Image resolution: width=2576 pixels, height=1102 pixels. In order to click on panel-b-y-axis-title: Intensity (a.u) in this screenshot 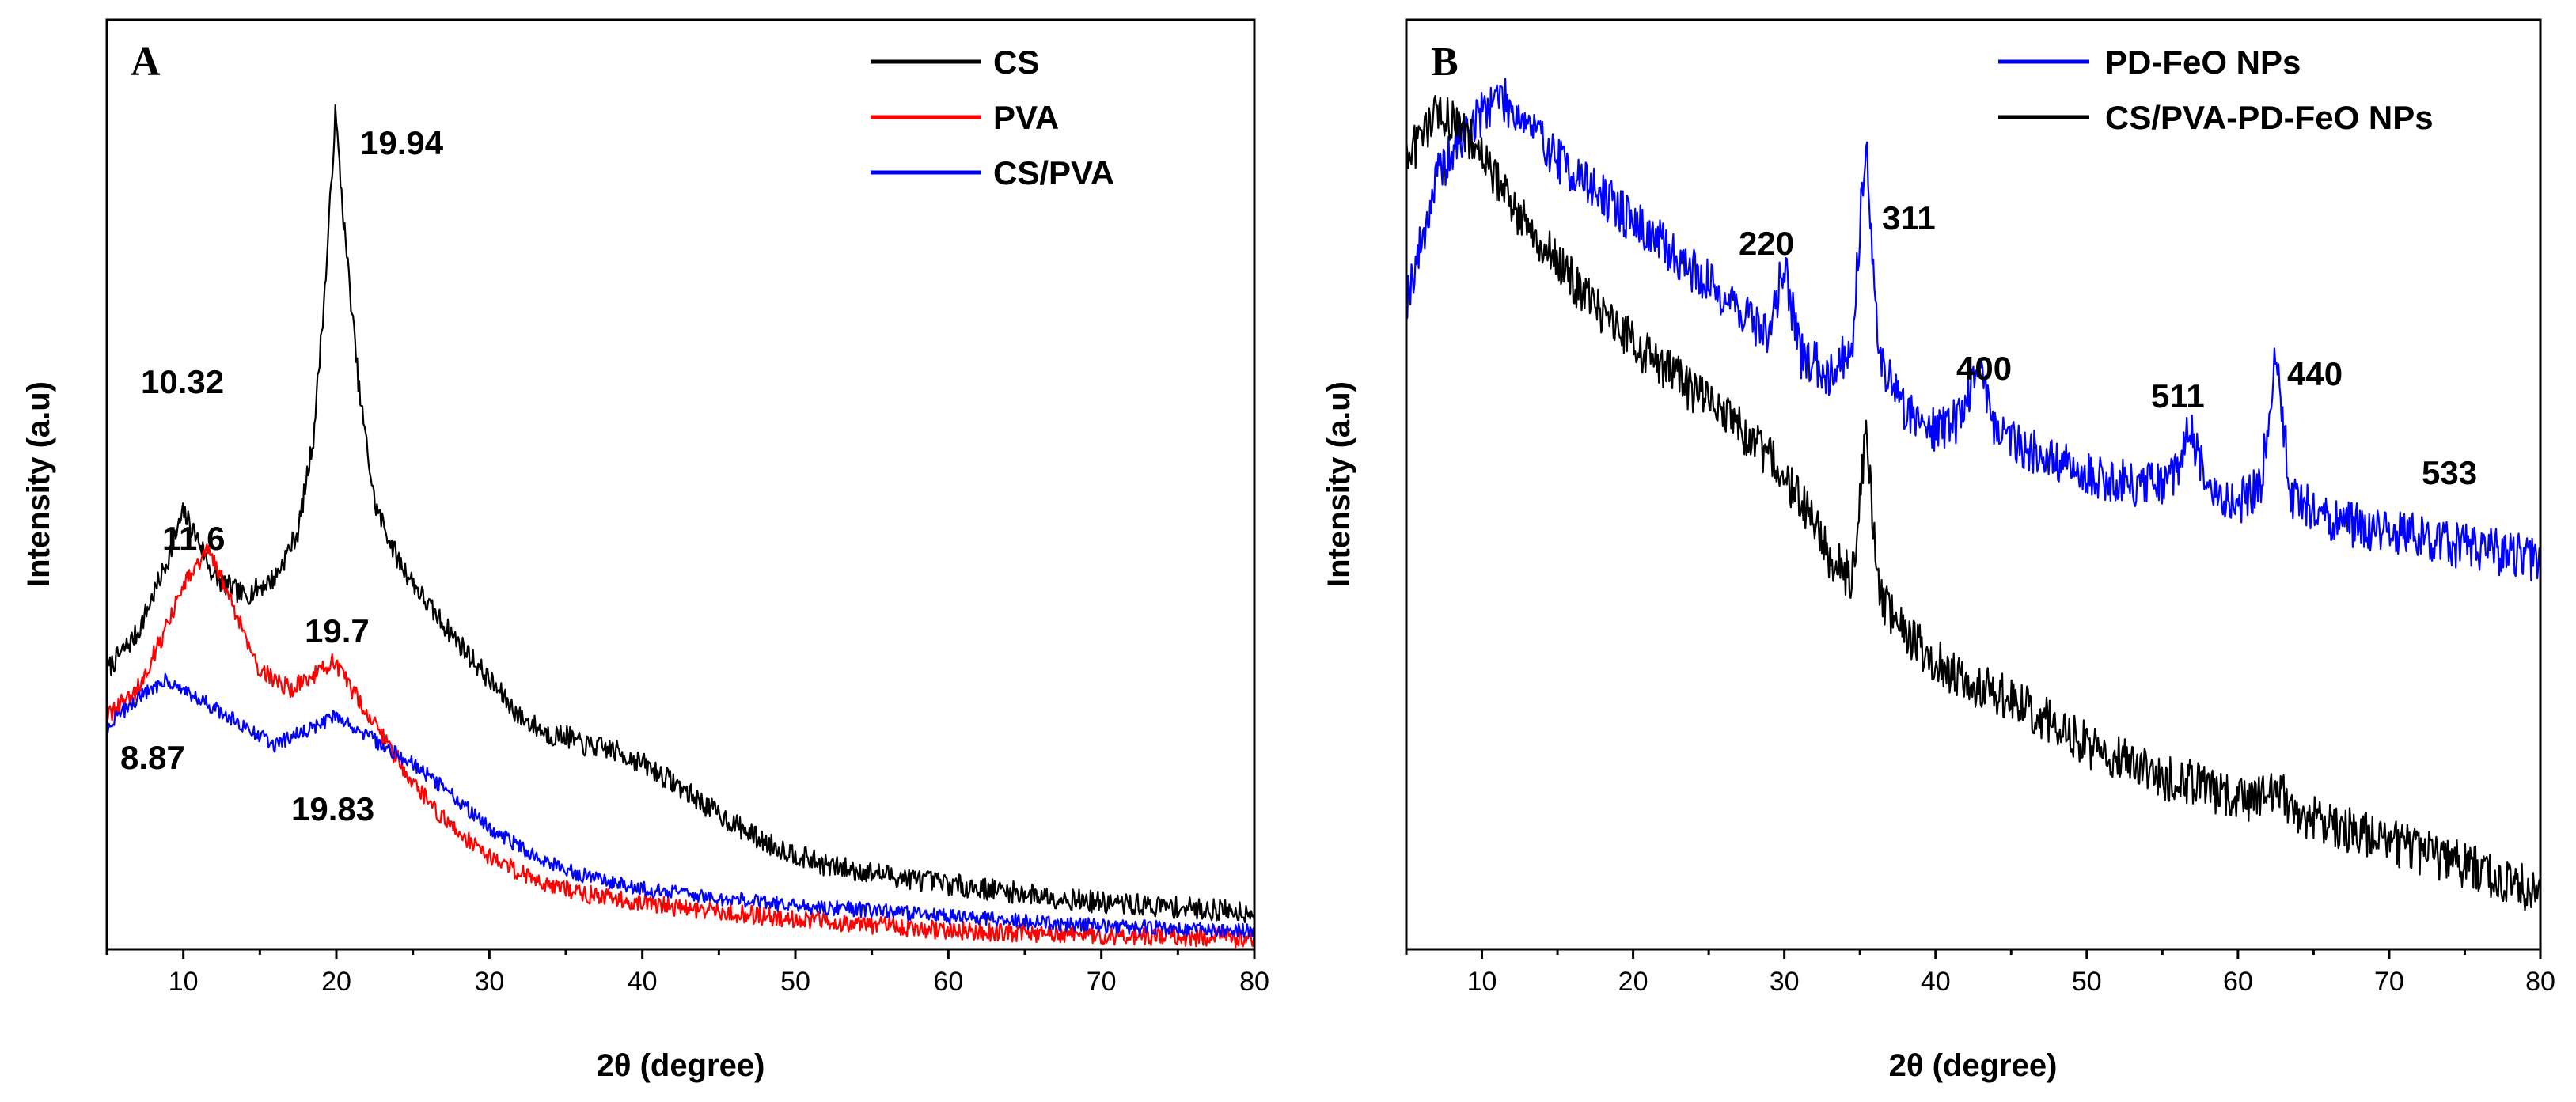, I will do `click(1339, 484)`.